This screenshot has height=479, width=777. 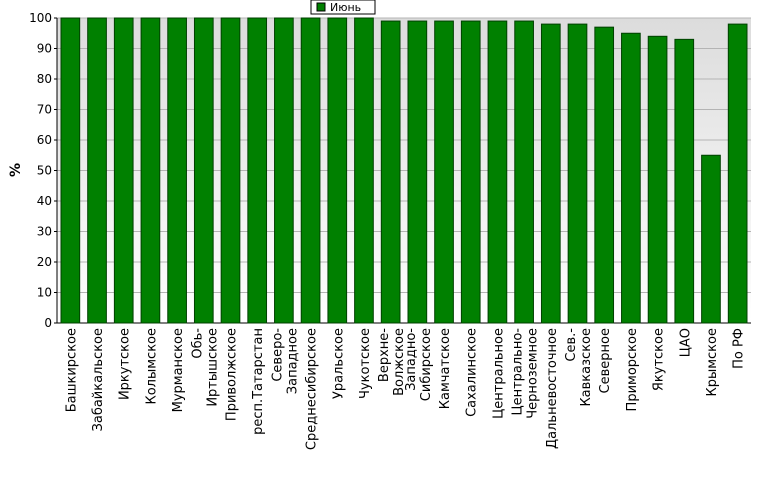 What do you see at coordinates (659, 359) in the screenshot?
I see `x-tick-label: Якутское` at bounding box center [659, 359].